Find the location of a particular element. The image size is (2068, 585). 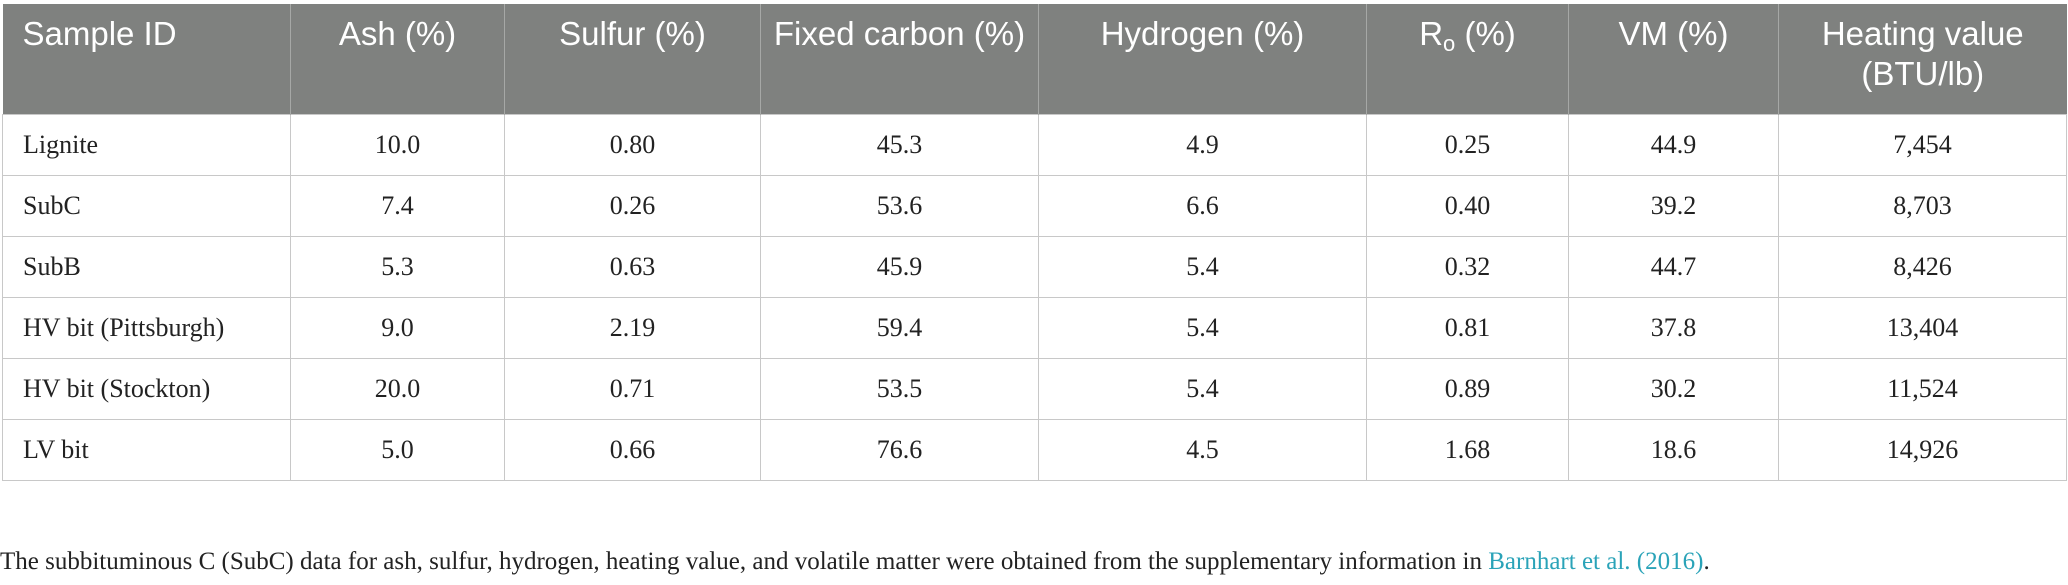

reference-link: Barnhart et al. (2016) is located at coordinates (1596, 561).